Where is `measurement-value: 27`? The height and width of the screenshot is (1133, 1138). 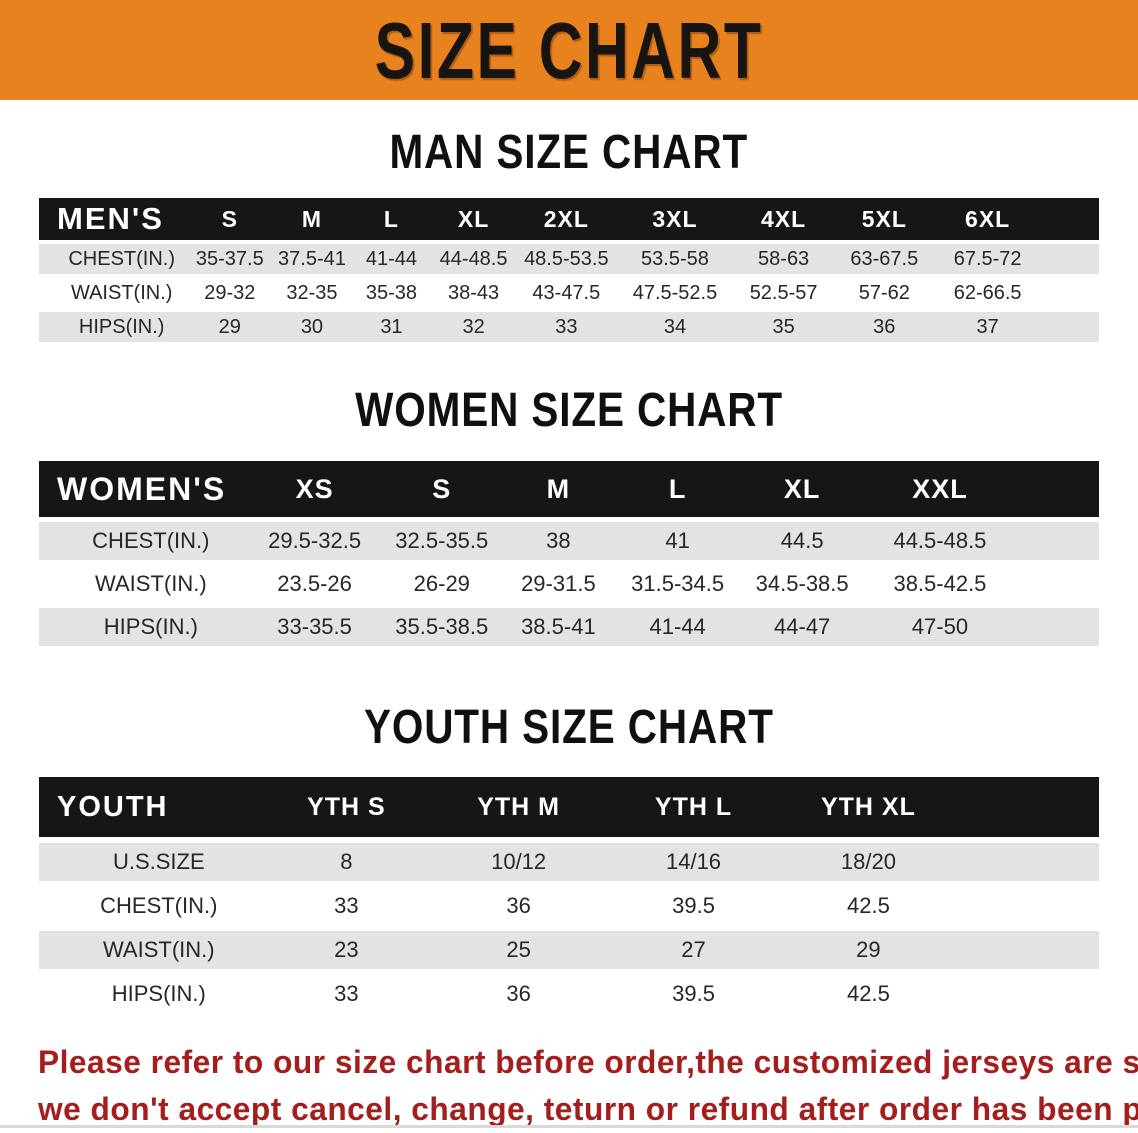
measurement-value: 27 is located at coordinates (693, 950).